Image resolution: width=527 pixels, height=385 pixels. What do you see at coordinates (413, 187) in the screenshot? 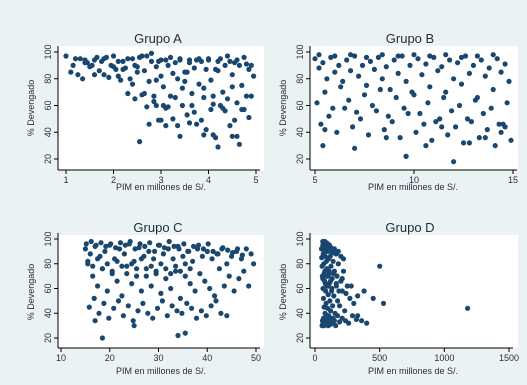
I see `x-axis-label: PIM en millones de S/.` at bounding box center [413, 187].